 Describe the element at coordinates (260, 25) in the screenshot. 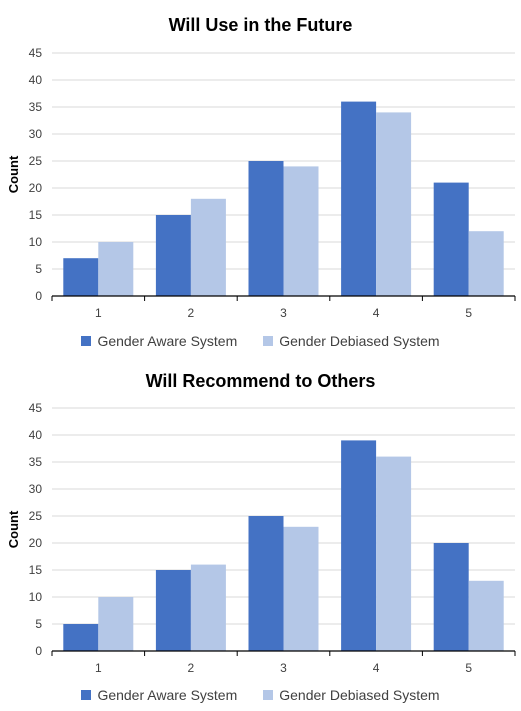

I see `chart-title: Will Use in the Future` at that location.